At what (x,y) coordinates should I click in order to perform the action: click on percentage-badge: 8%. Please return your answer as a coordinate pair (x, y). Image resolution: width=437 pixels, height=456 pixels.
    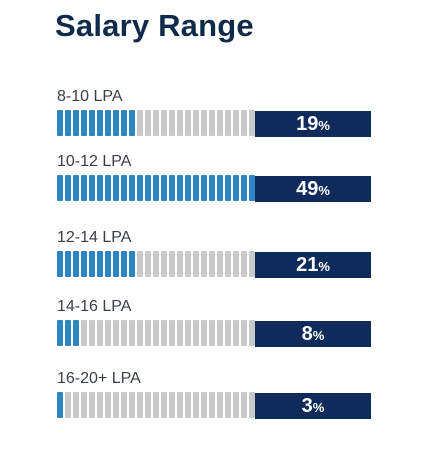
    Looking at the image, I should click on (313, 334).